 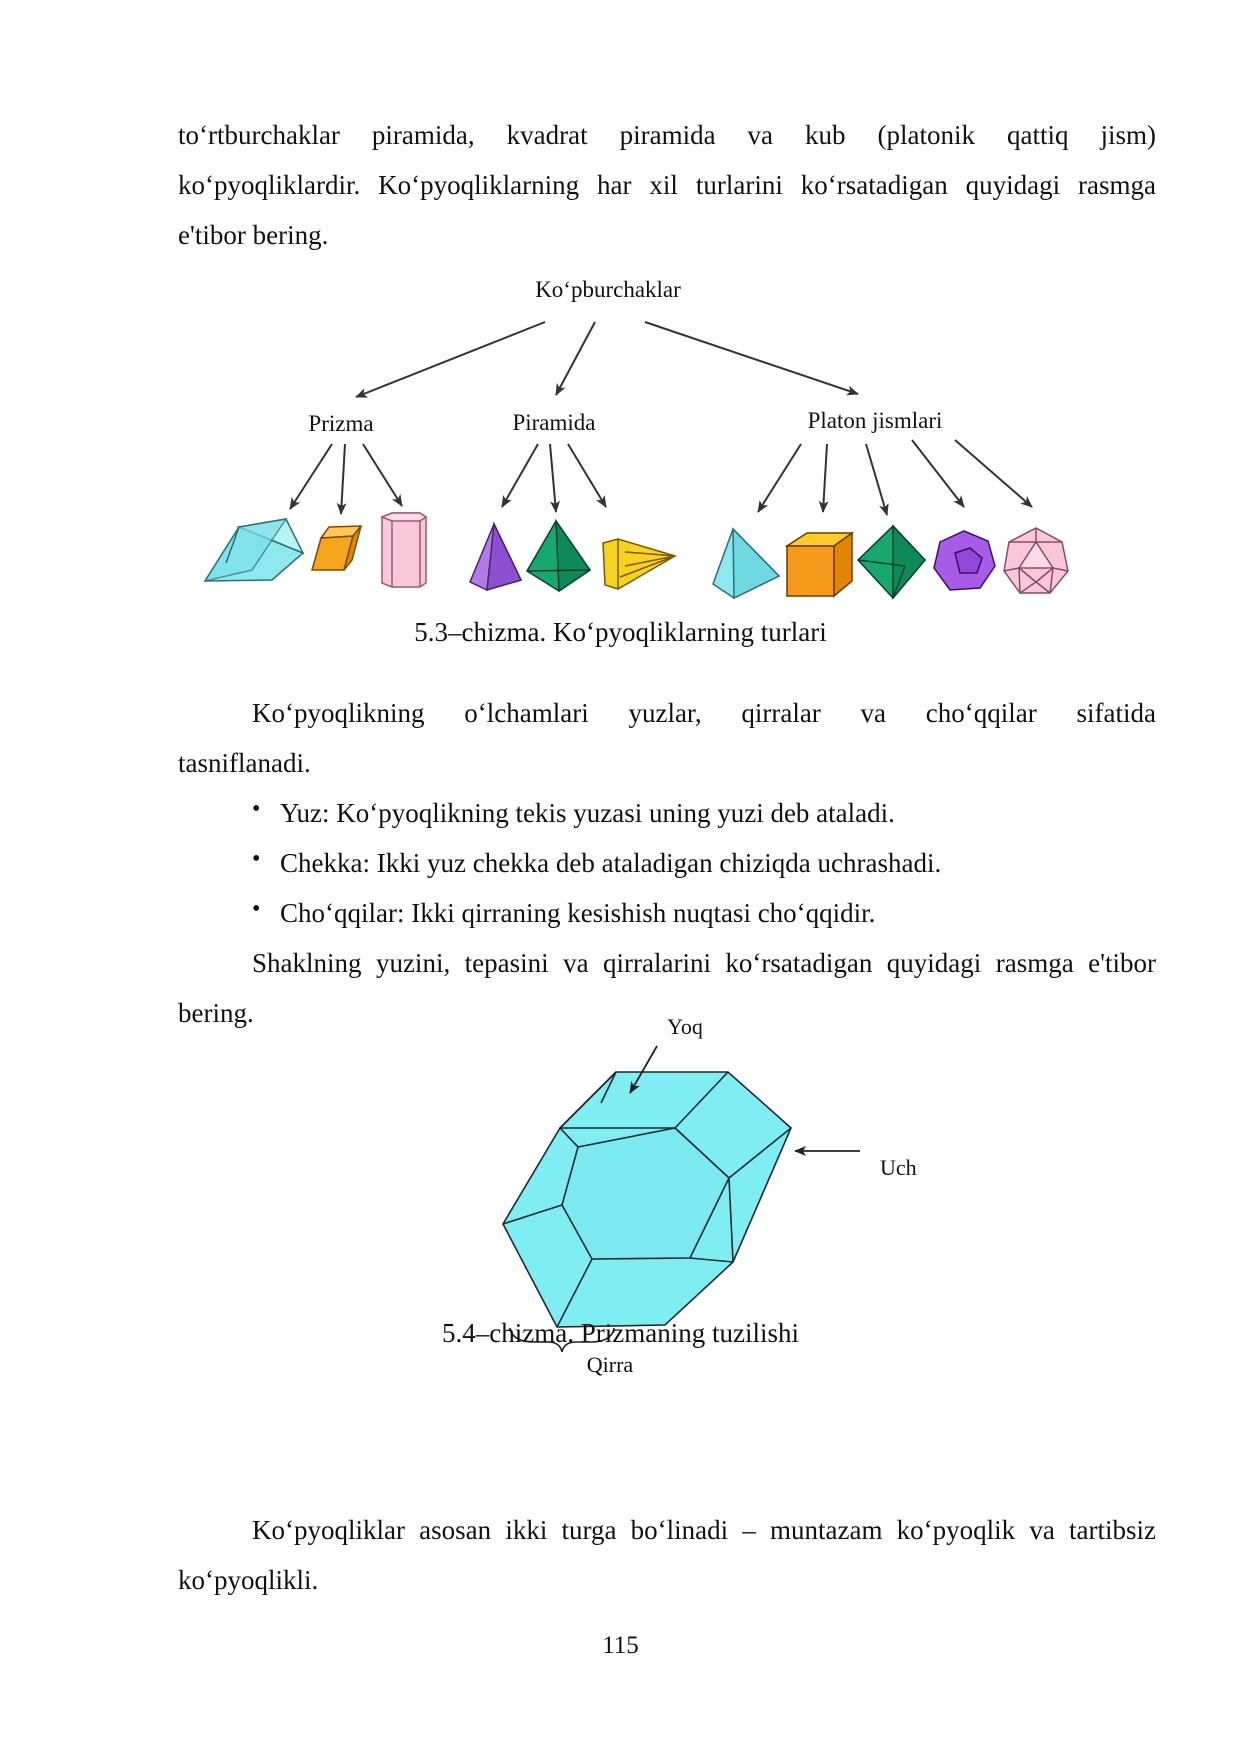 I want to click on figure-5-3-caption: 5.3–chizma. Ko‘pyoqliklarning turlari, so click(x=620, y=632).